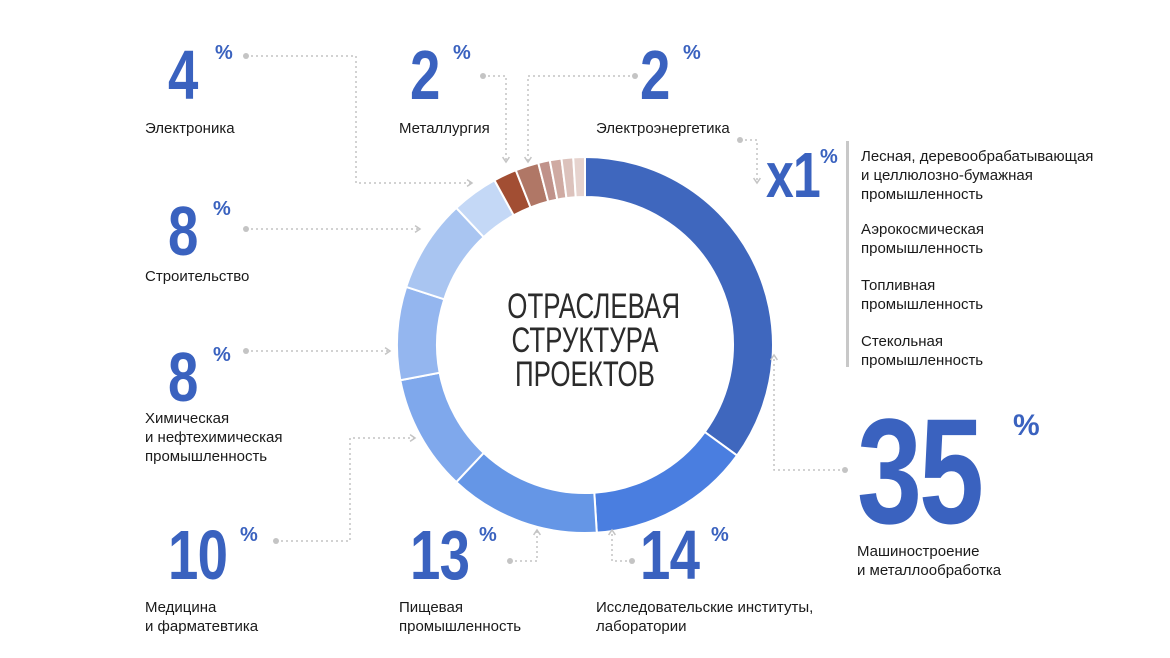 This screenshot has width=1170, height=658. Describe the element at coordinates (183, 231) in the screenshot. I see `value-construction: 8` at that location.